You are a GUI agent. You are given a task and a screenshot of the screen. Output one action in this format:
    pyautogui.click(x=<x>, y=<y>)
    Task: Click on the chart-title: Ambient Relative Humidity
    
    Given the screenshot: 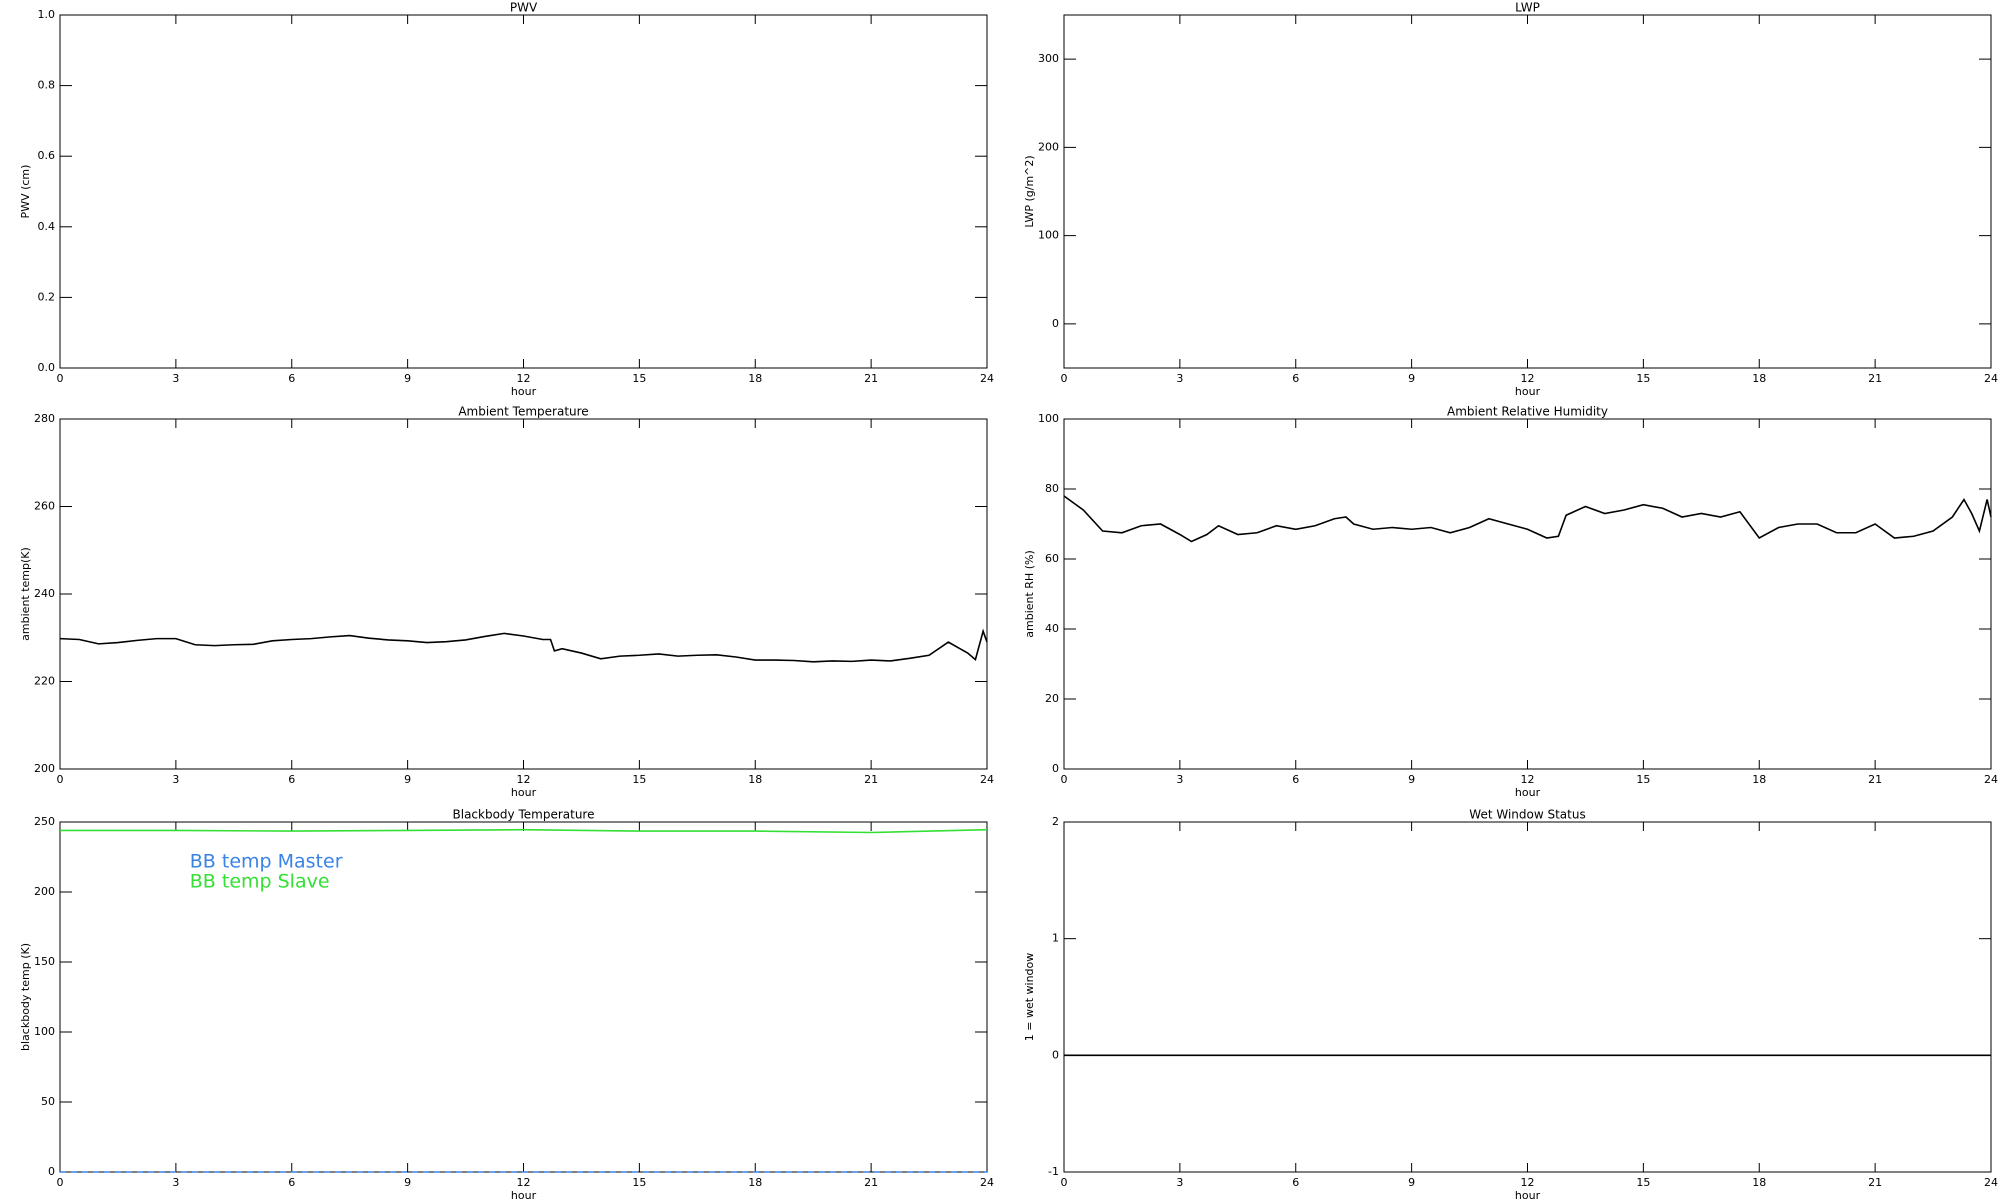 What is the action you would take?
    pyautogui.click(x=1527, y=412)
    